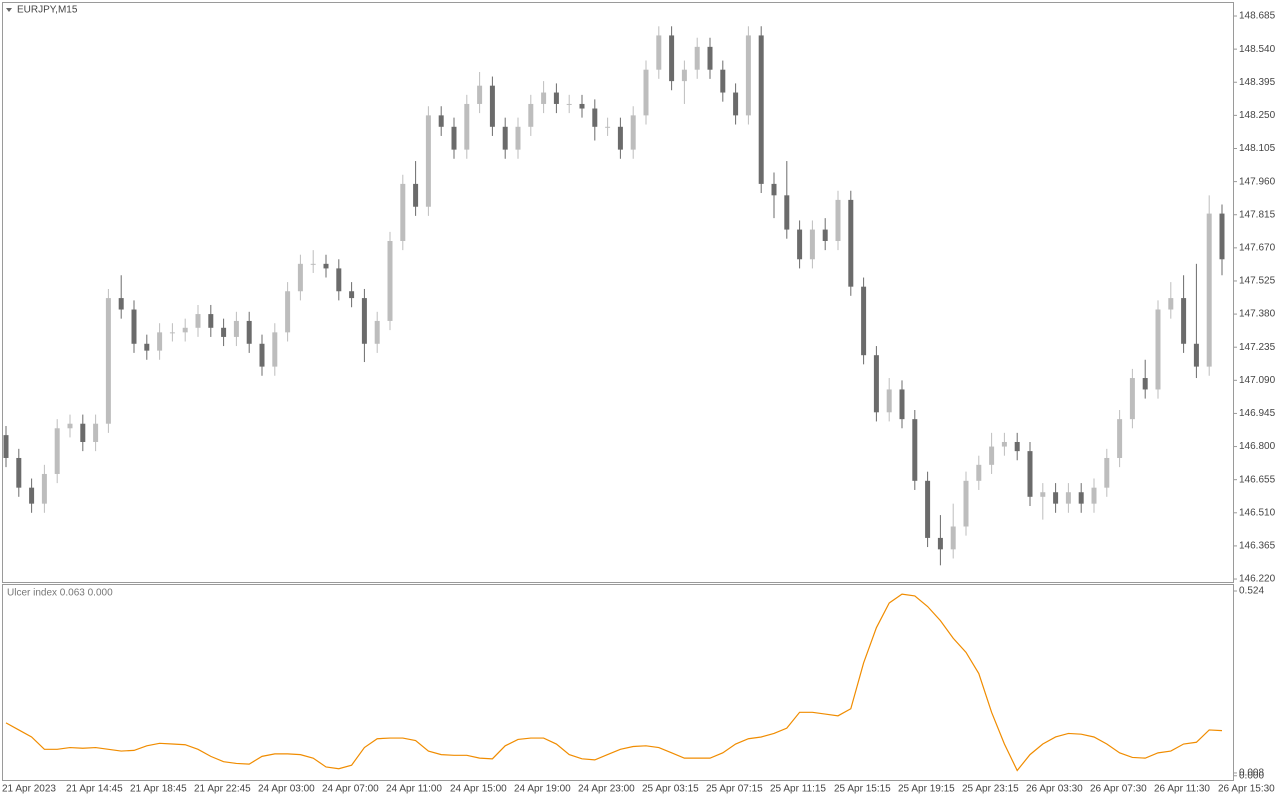 This screenshot has height=800, width=1280. Describe the element at coordinates (542, 789) in the screenshot. I see `x-tick-label: 24 Apr 19:00` at that location.